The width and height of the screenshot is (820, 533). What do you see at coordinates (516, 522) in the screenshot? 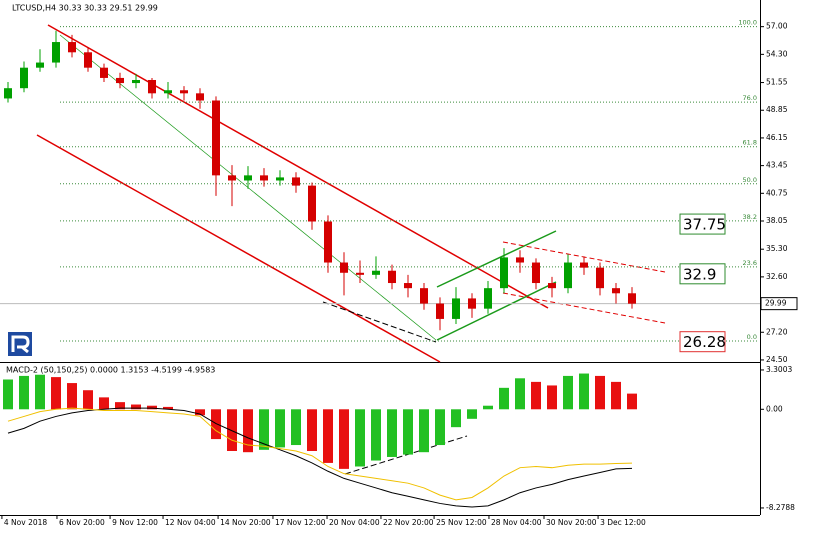
I see `x-tick-label: 28 Nov 04:00` at bounding box center [516, 522].